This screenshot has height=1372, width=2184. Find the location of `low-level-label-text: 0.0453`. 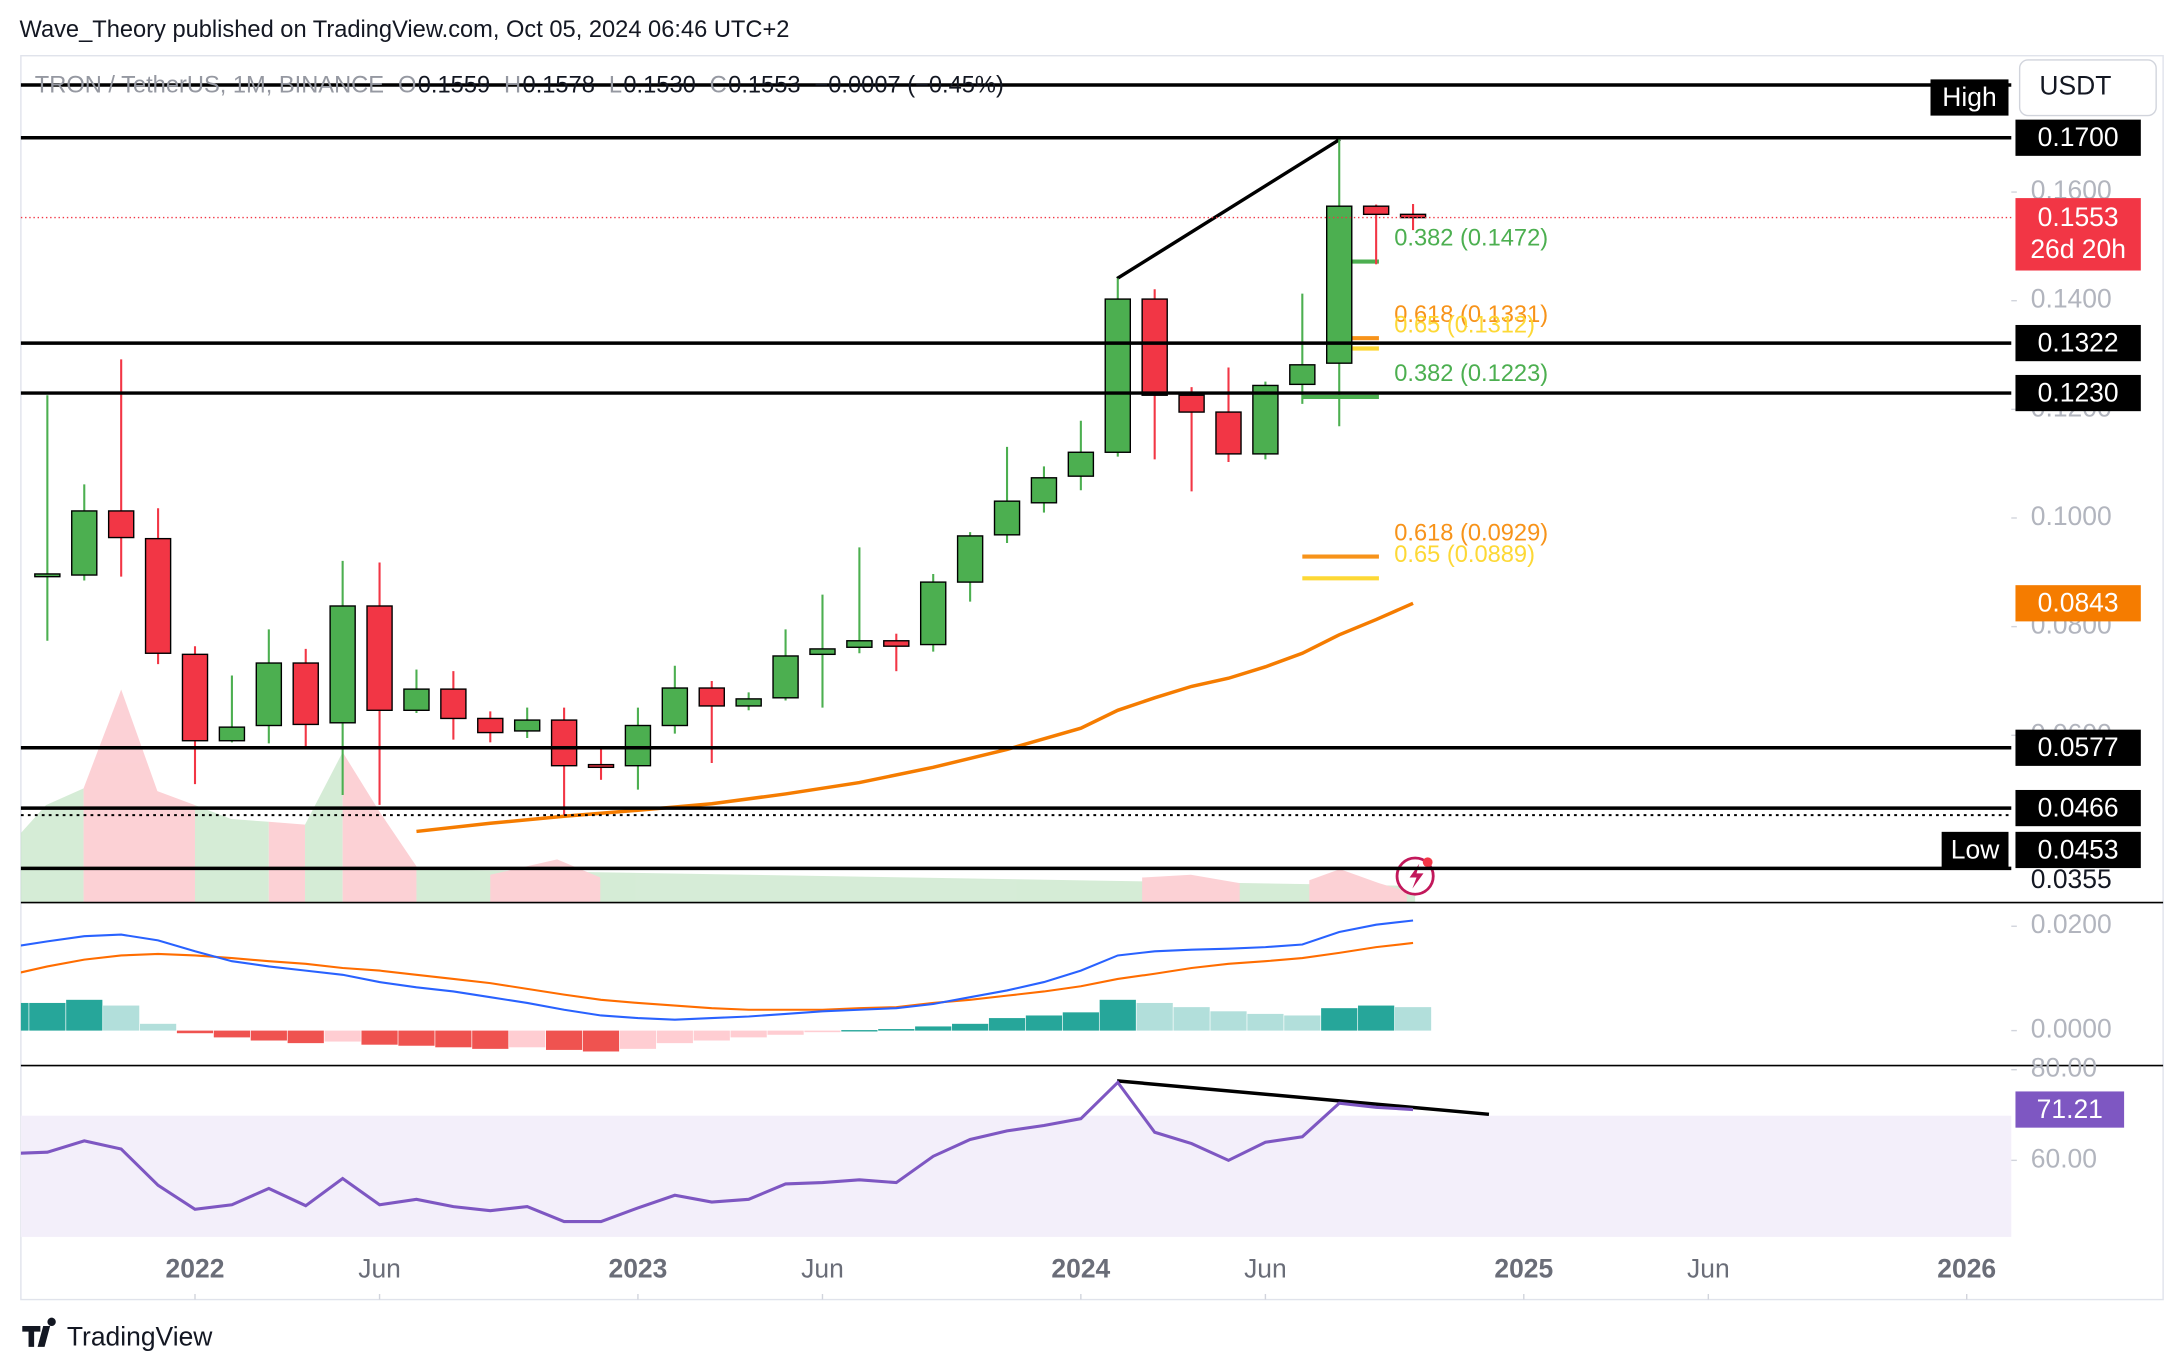

low-level-label-text: 0.0453 is located at coordinates (2078, 849).